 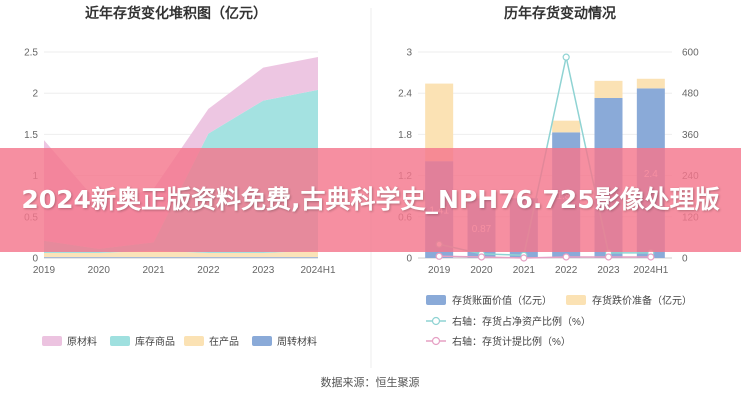 I want to click on right-x-tick-label: 2020, so click(x=481, y=270).